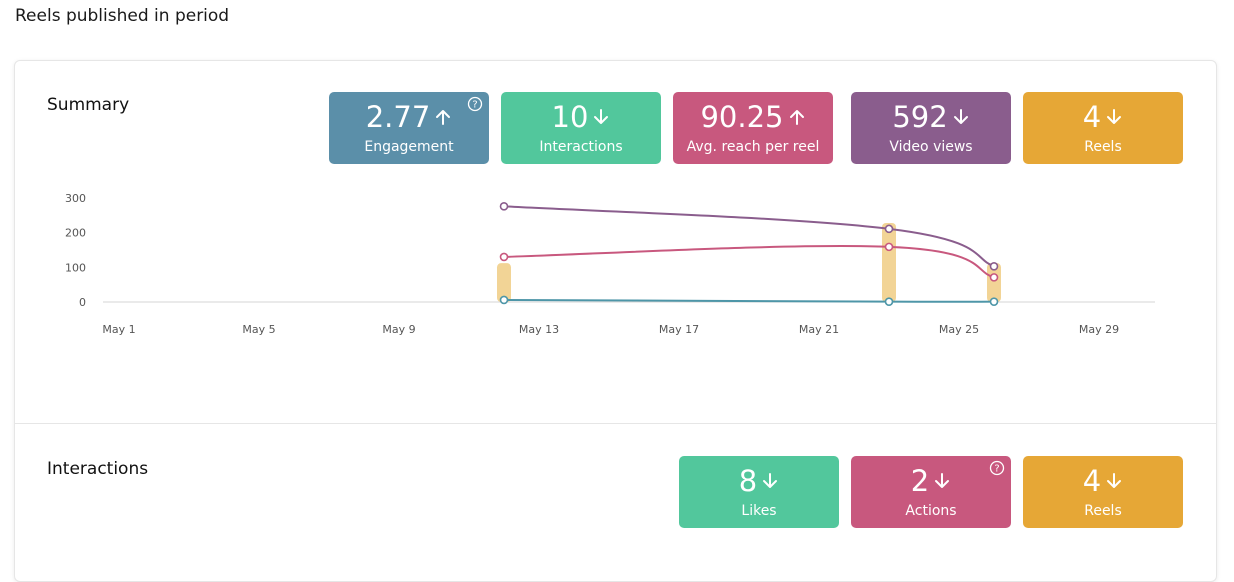 Image resolution: width=1234 pixels, height=582 pixels. What do you see at coordinates (920, 481) in the screenshot?
I see `kpi-value: 2` at bounding box center [920, 481].